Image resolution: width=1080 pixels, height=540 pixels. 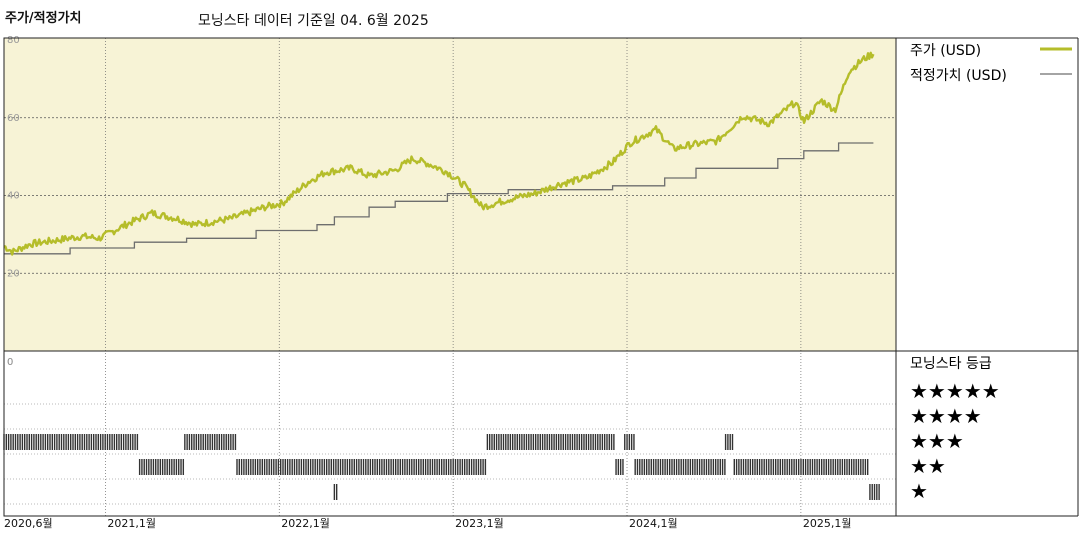 What do you see at coordinates (13, 273) in the screenshot?
I see `y-tick-label: 20` at bounding box center [13, 273].